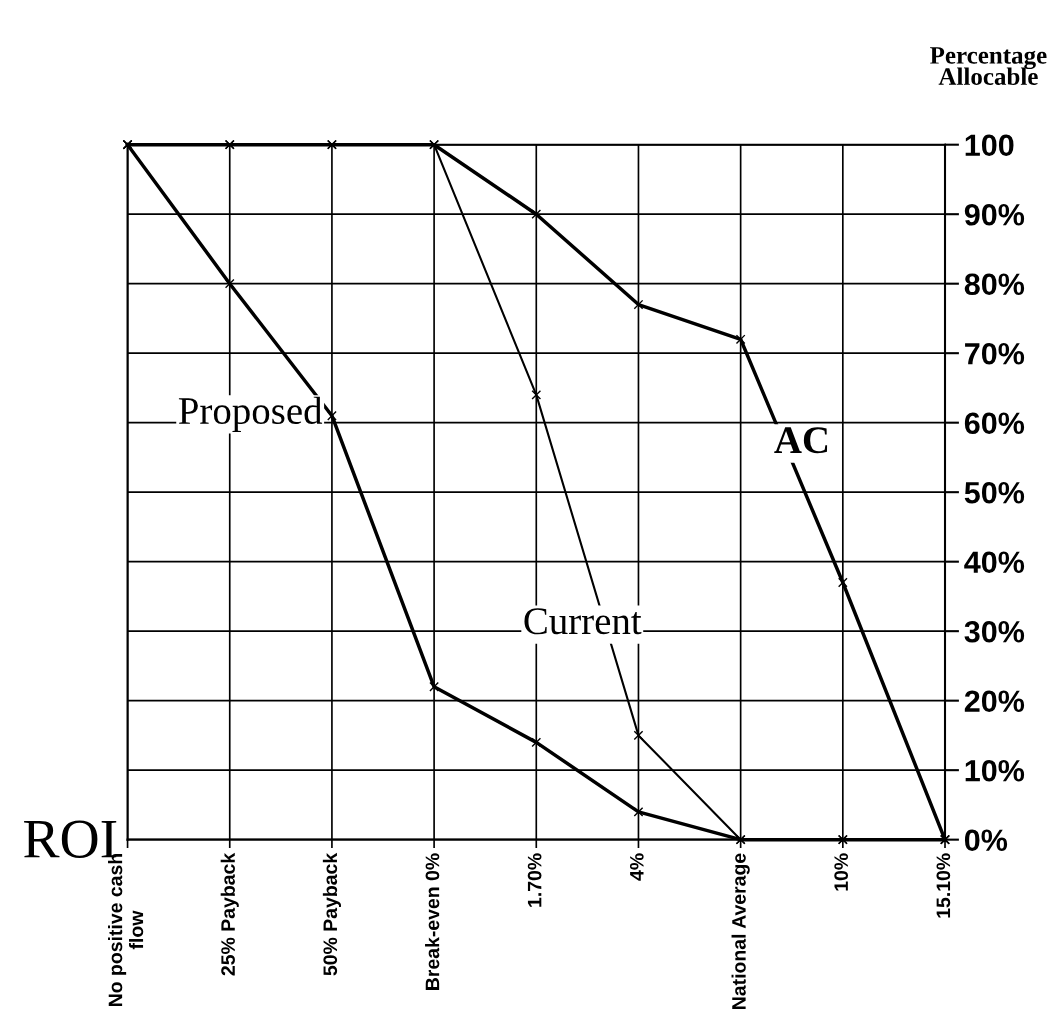 This screenshot has width=1063, height=1019. I want to click on y-tick-label: 100, so click(989, 145).